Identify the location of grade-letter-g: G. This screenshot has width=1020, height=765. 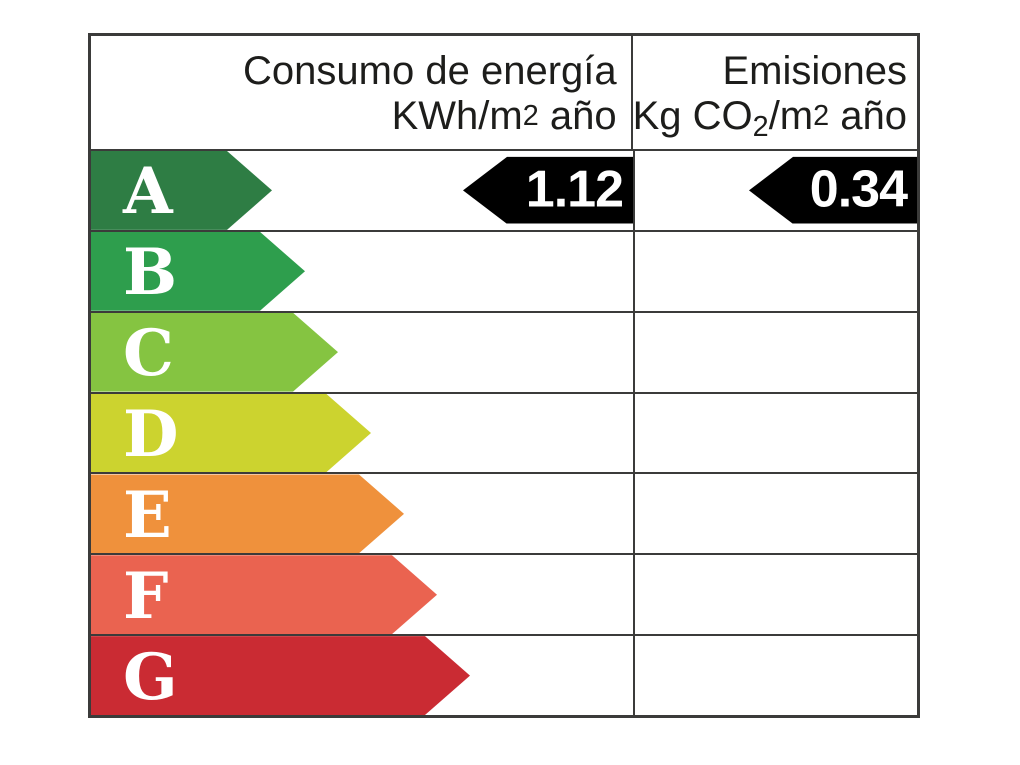
(150, 677).